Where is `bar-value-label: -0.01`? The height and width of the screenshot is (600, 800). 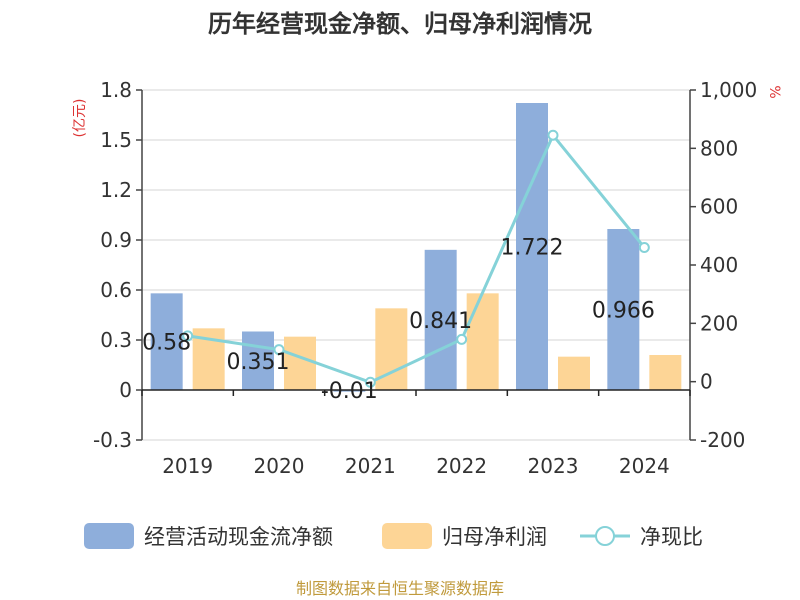
bar-value-label: -0.01 is located at coordinates (349, 391).